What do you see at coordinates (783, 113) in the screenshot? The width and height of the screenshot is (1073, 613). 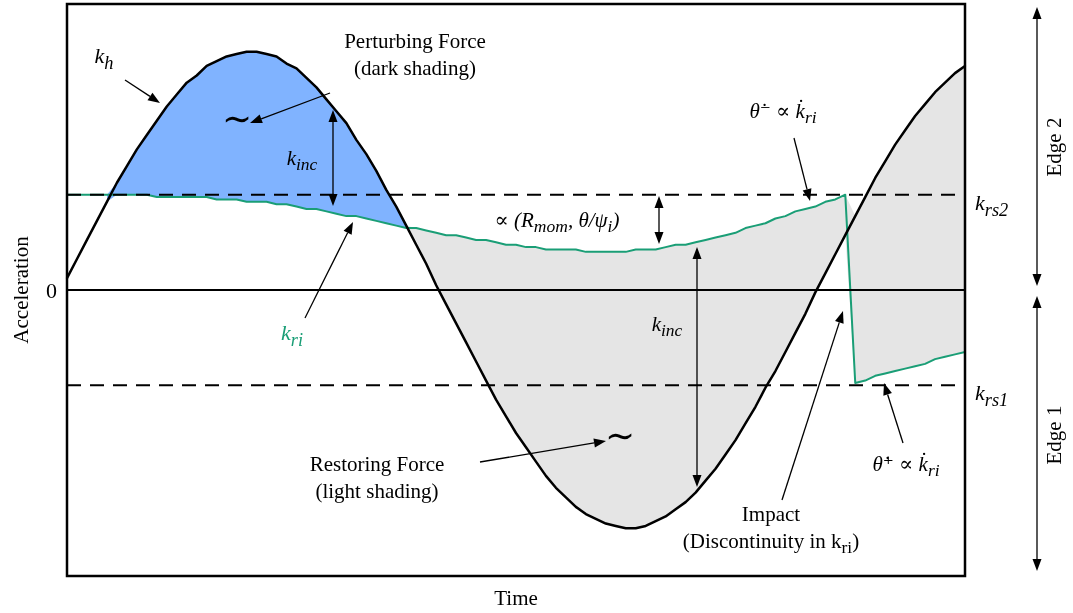 I see `annotation: θ̇⁻ ∝ k̇$_{ri}$` at bounding box center [783, 113].